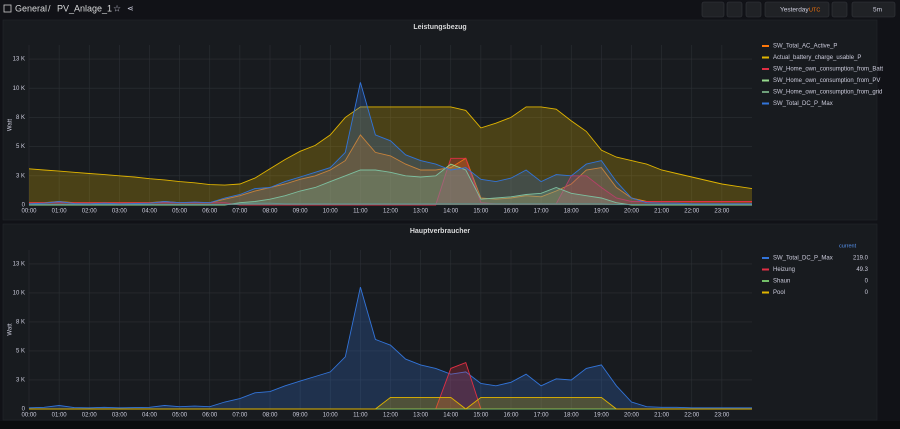 The image size is (900, 429). I want to click on apps-icon, so click(7, 8).